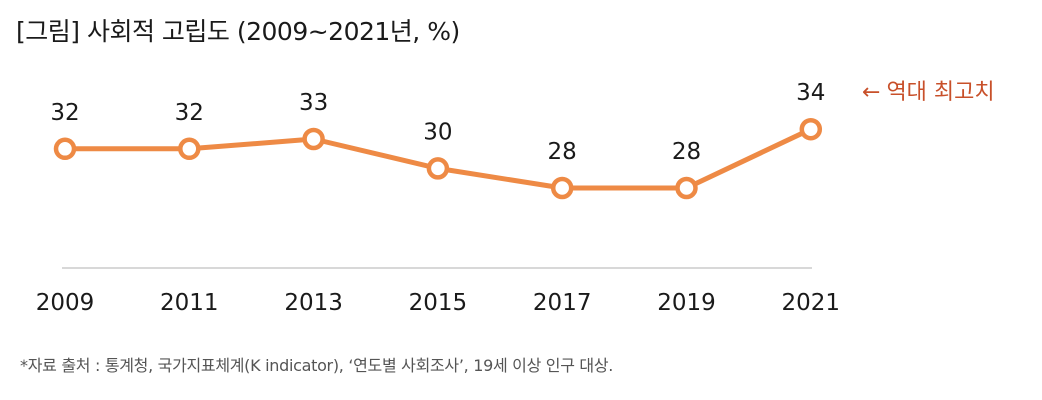 The image size is (1042, 400). Describe the element at coordinates (313, 303) in the screenshot. I see `x-tick-label-2013: 2013` at that location.